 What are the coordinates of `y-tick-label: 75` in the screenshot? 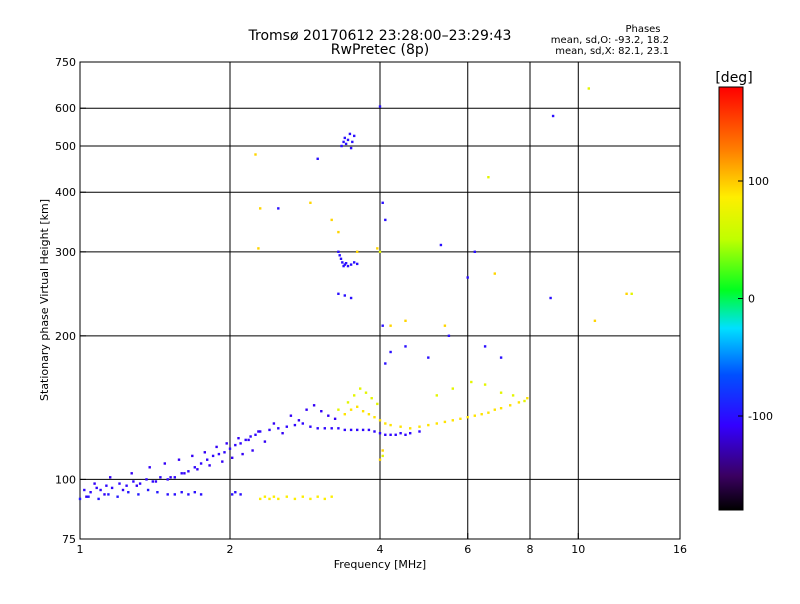 It's located at (69, 539).